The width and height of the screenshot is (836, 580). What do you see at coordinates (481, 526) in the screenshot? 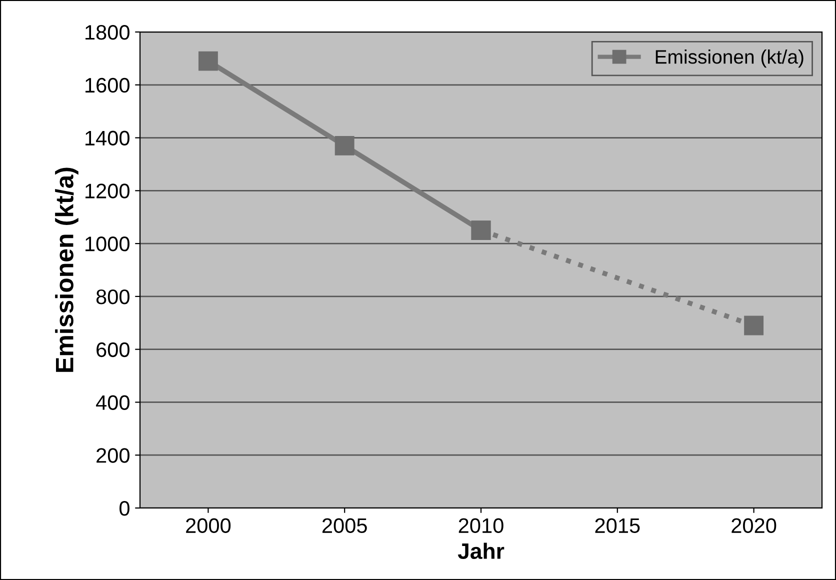
I see `x-tick-label: 2010` at bounding box center [481, 526].